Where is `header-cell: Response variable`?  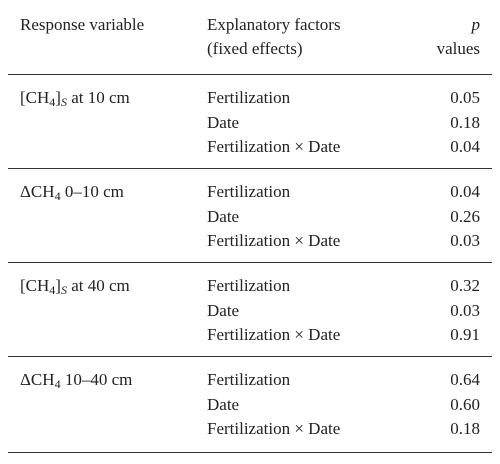 header-cell: Response variable is located at coordinates (82, 24).